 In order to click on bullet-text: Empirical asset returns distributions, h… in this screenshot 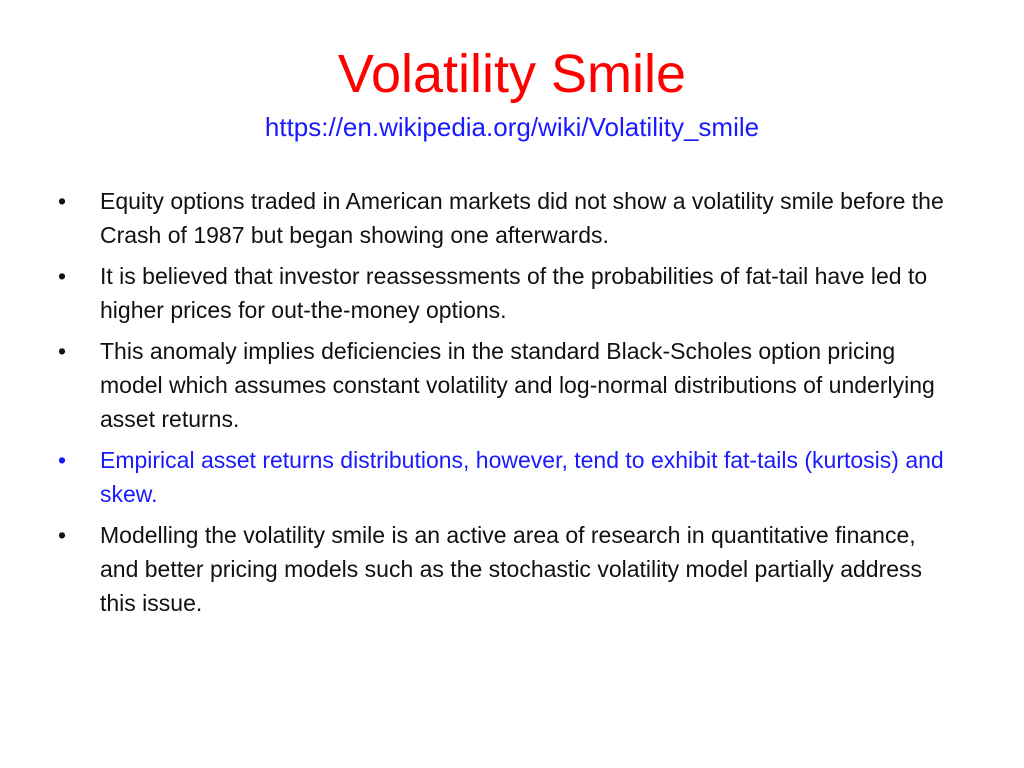, I will do `click(522, 477)`.